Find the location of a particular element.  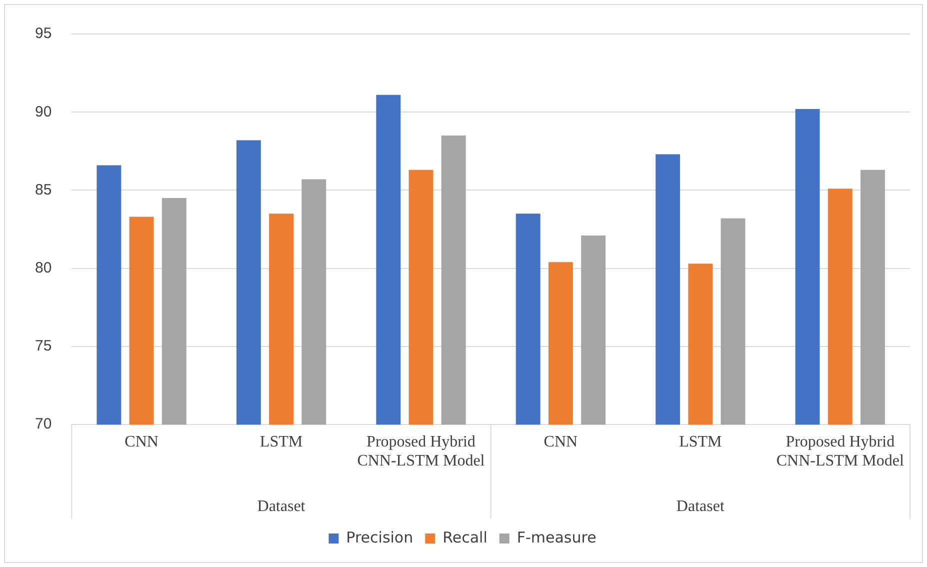

y-tick-label: 80 is located at coordinates (43, 268).